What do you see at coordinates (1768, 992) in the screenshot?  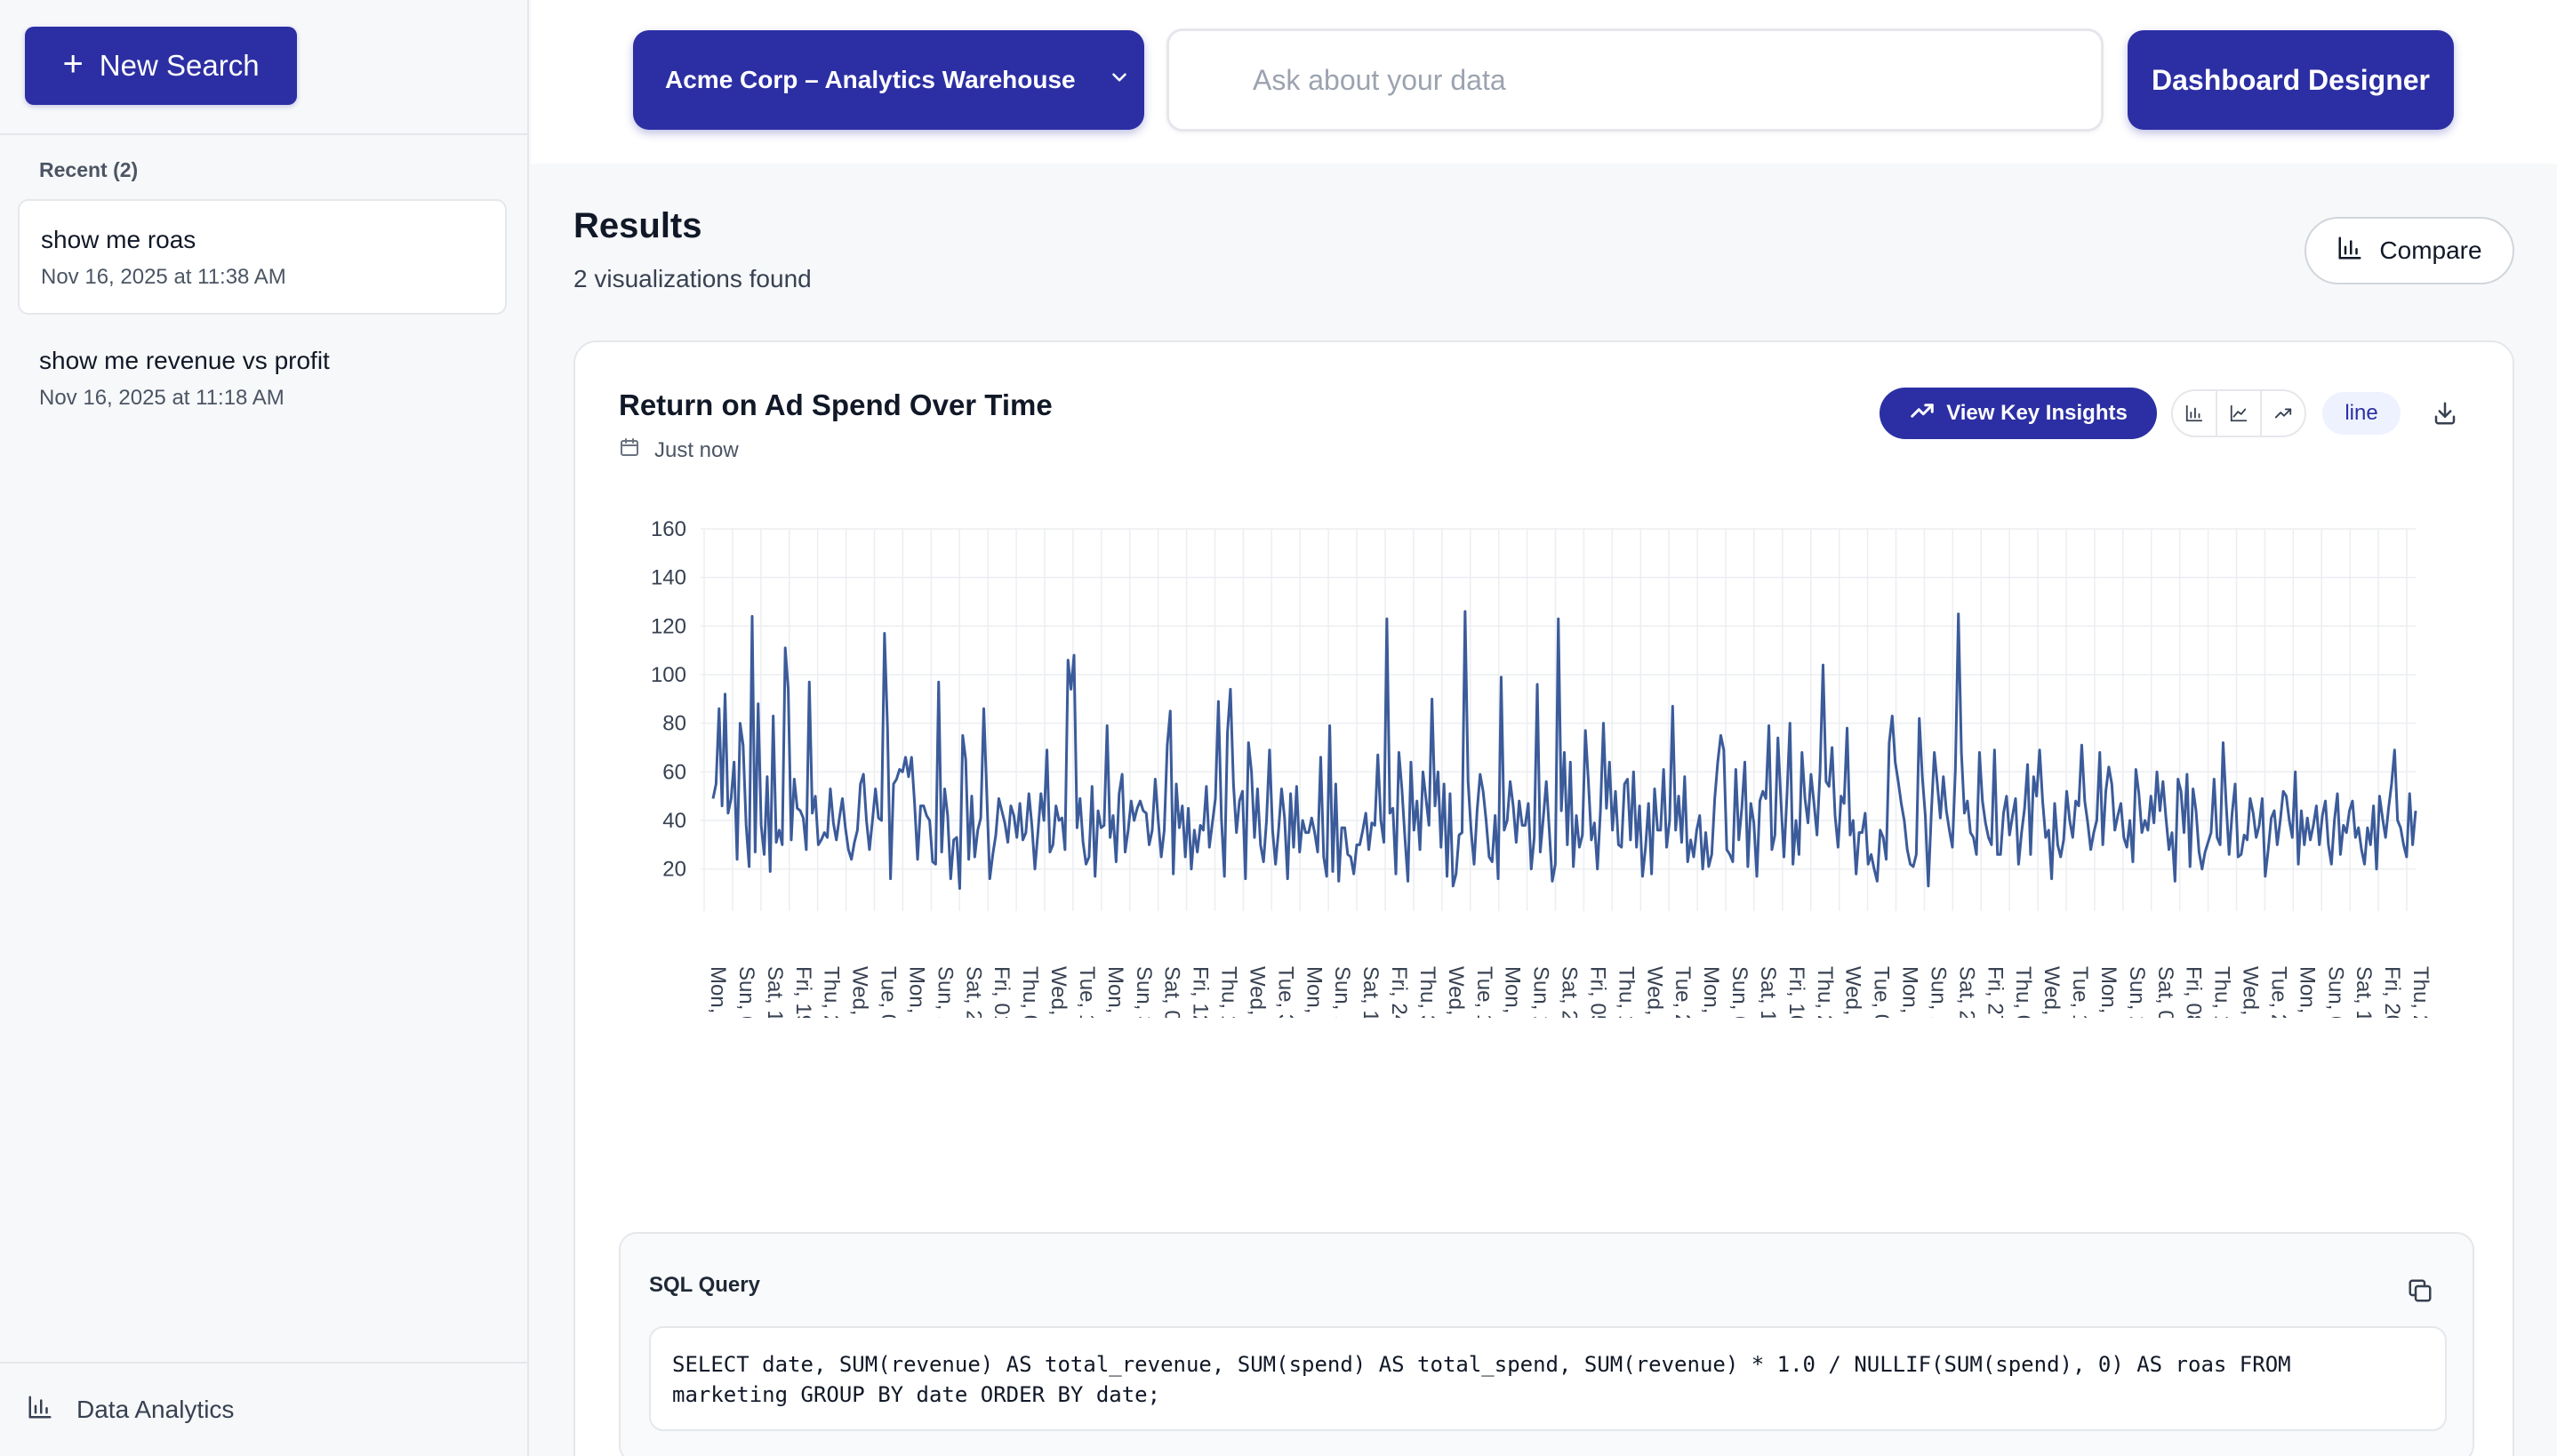 I see `x-tick-label: Sat, 10 A` at bounding box center [1768, 992].